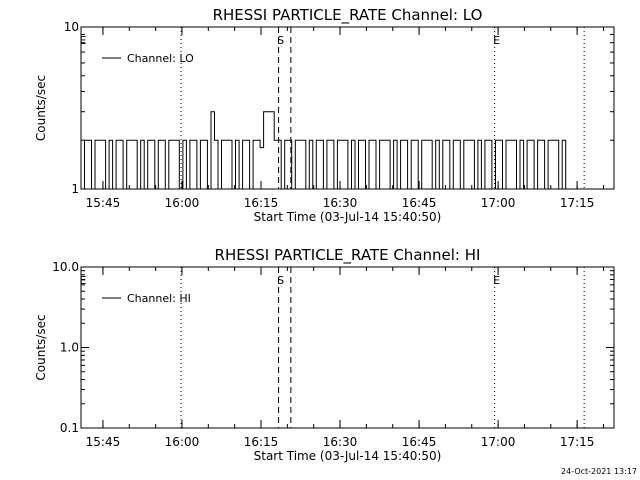 Image resolution: width=640 pixels, height=480 pixels. Describe the element at coordinates (75, 189) in the screenshot. I see `y-tick-label: 1` at that location.